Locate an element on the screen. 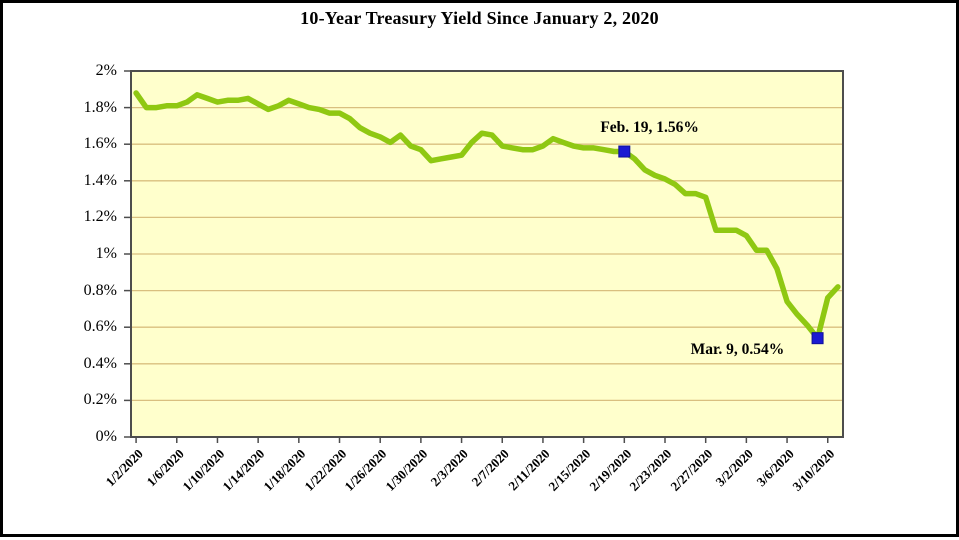 This screenshot has width=959, height=540. y-axis-label: 0.6% is located at coordinates (100, 327).